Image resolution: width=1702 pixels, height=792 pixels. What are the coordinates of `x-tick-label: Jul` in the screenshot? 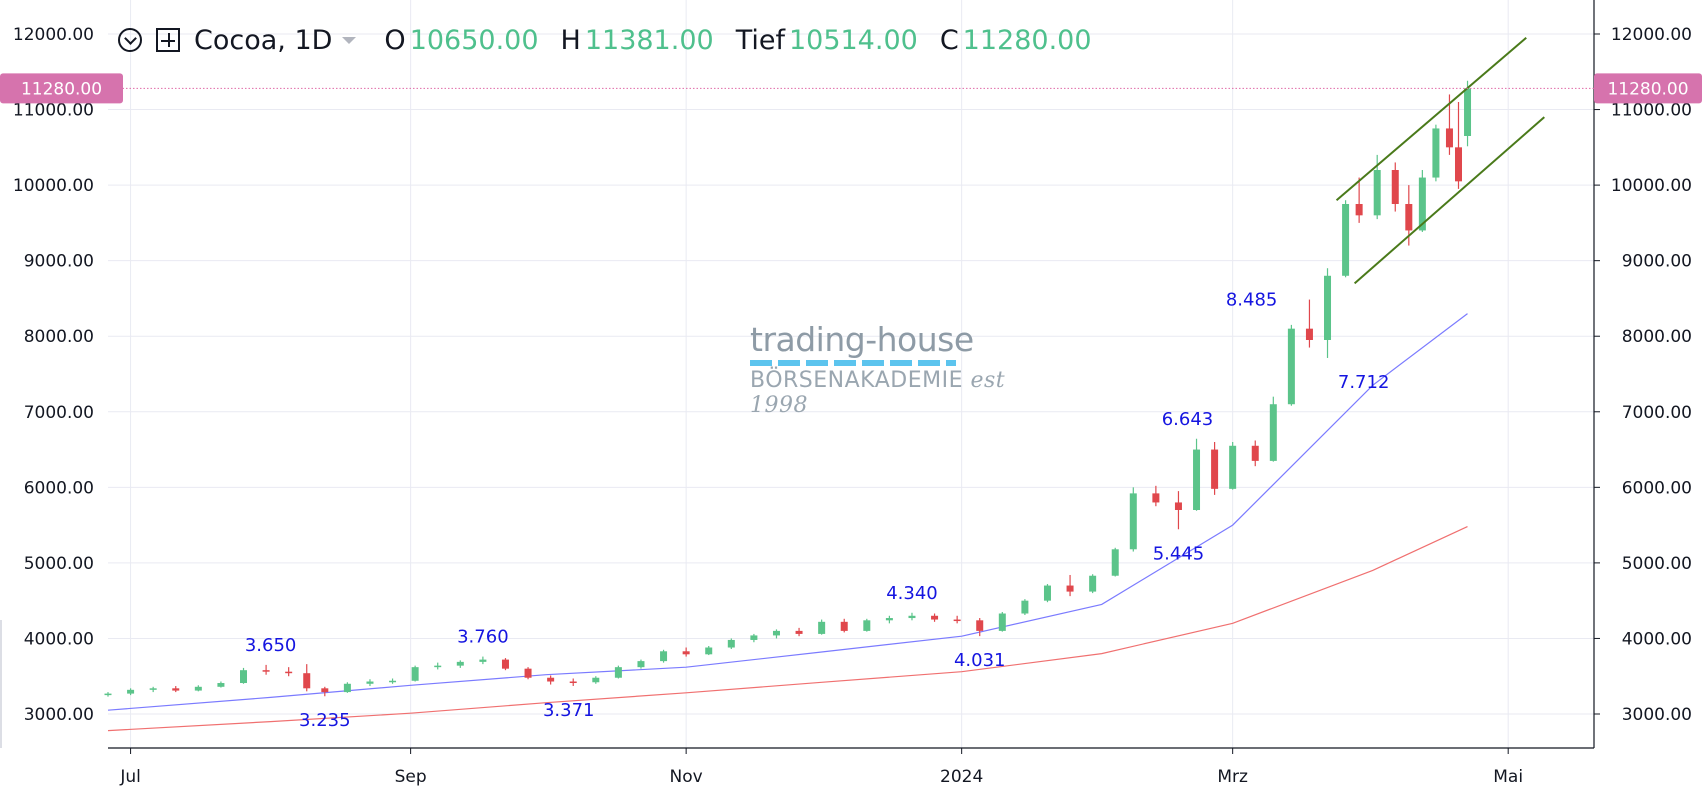 It's located at (130, 777).